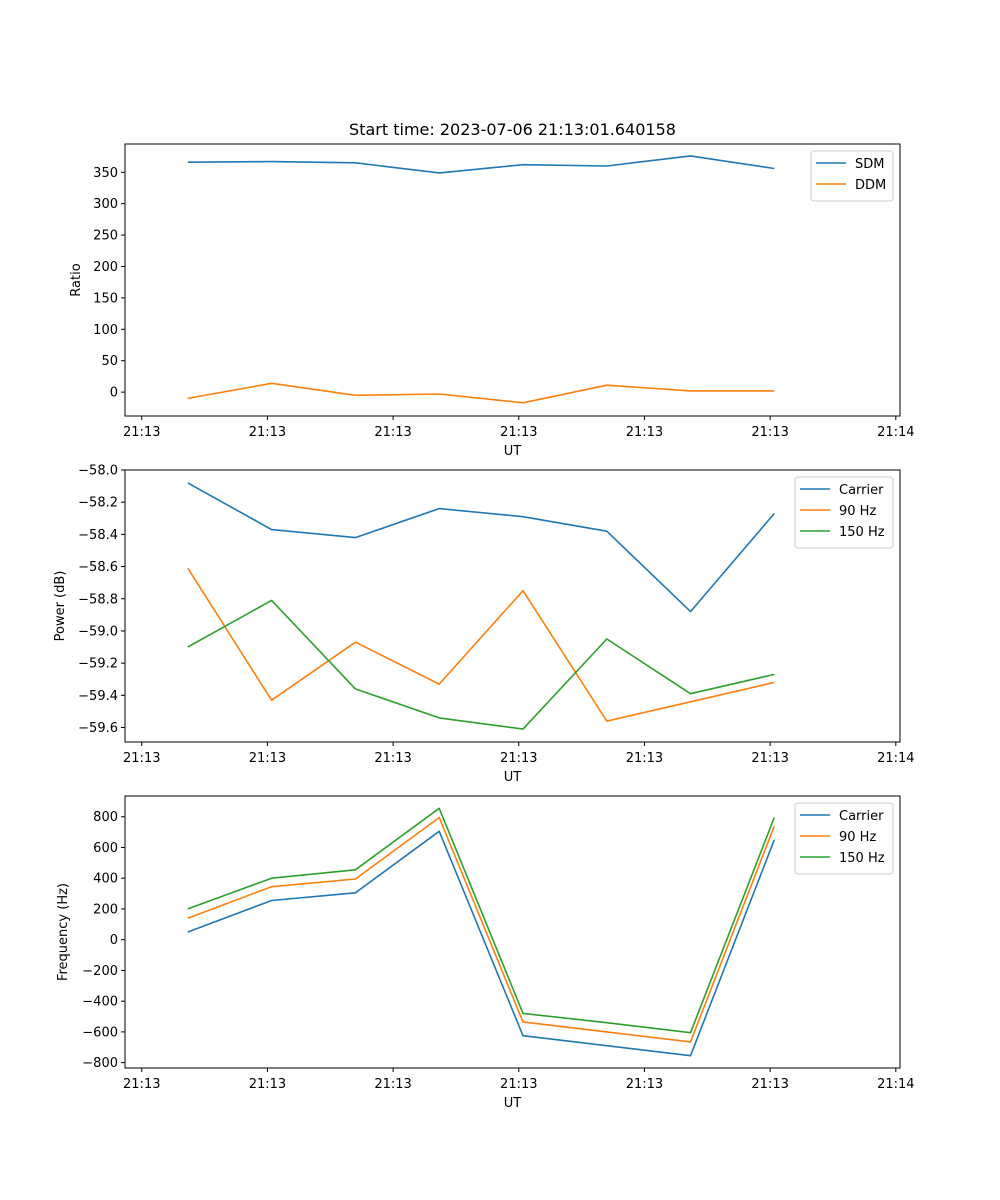 Image resolution: width=1000 pixels, height=1200 pixels. What do you see at coordinates (98, 696) in the screenshot?
I see `y-tick-label: −59.4` at bounding box center [98, 696].